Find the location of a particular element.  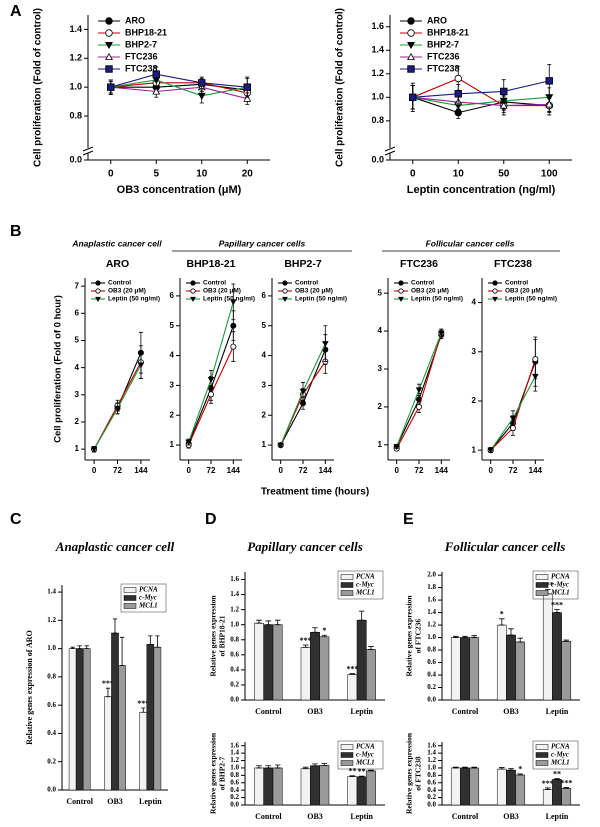

legend-frame is located at coordinates (143, 598).